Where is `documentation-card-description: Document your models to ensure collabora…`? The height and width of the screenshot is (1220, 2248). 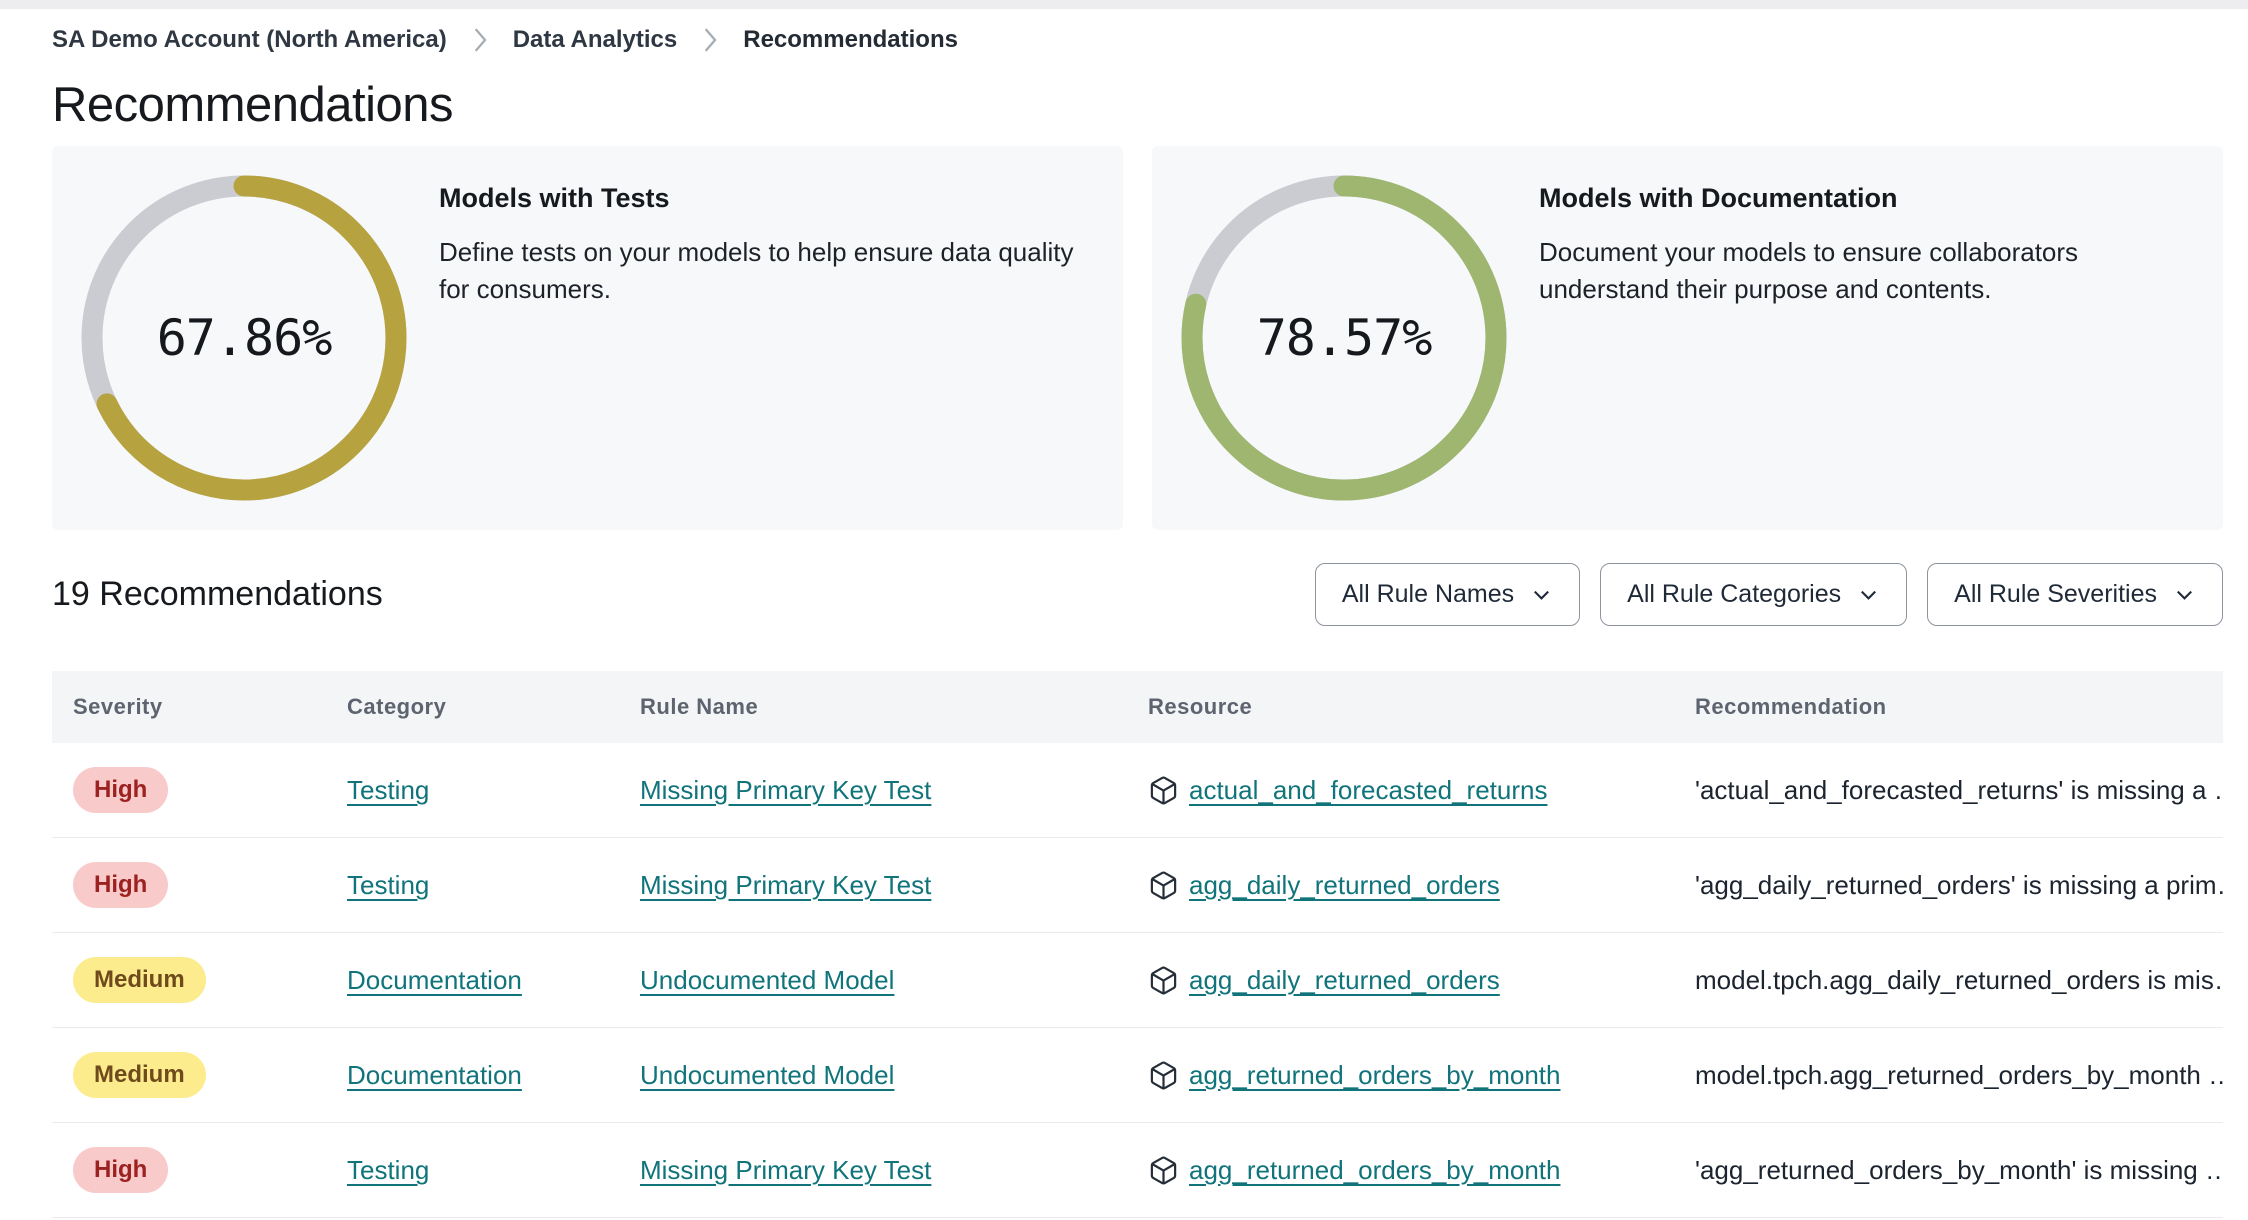
documentation-card-description: Document your models to ensure collabora… is located at coordinates (1809, 270).